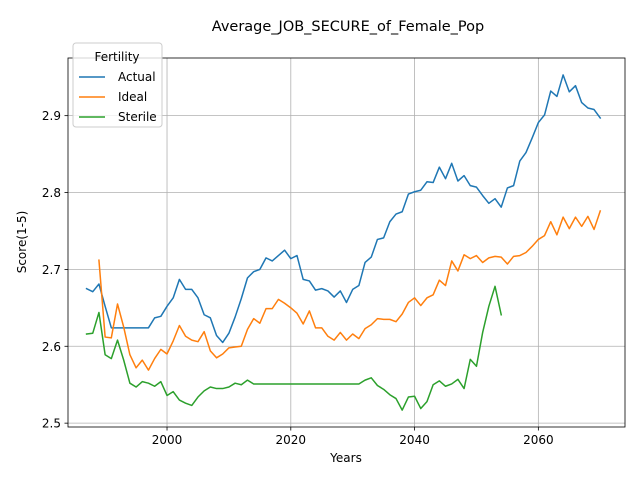  I want to click on legend-label-actual: Actual, so click(137, 77).